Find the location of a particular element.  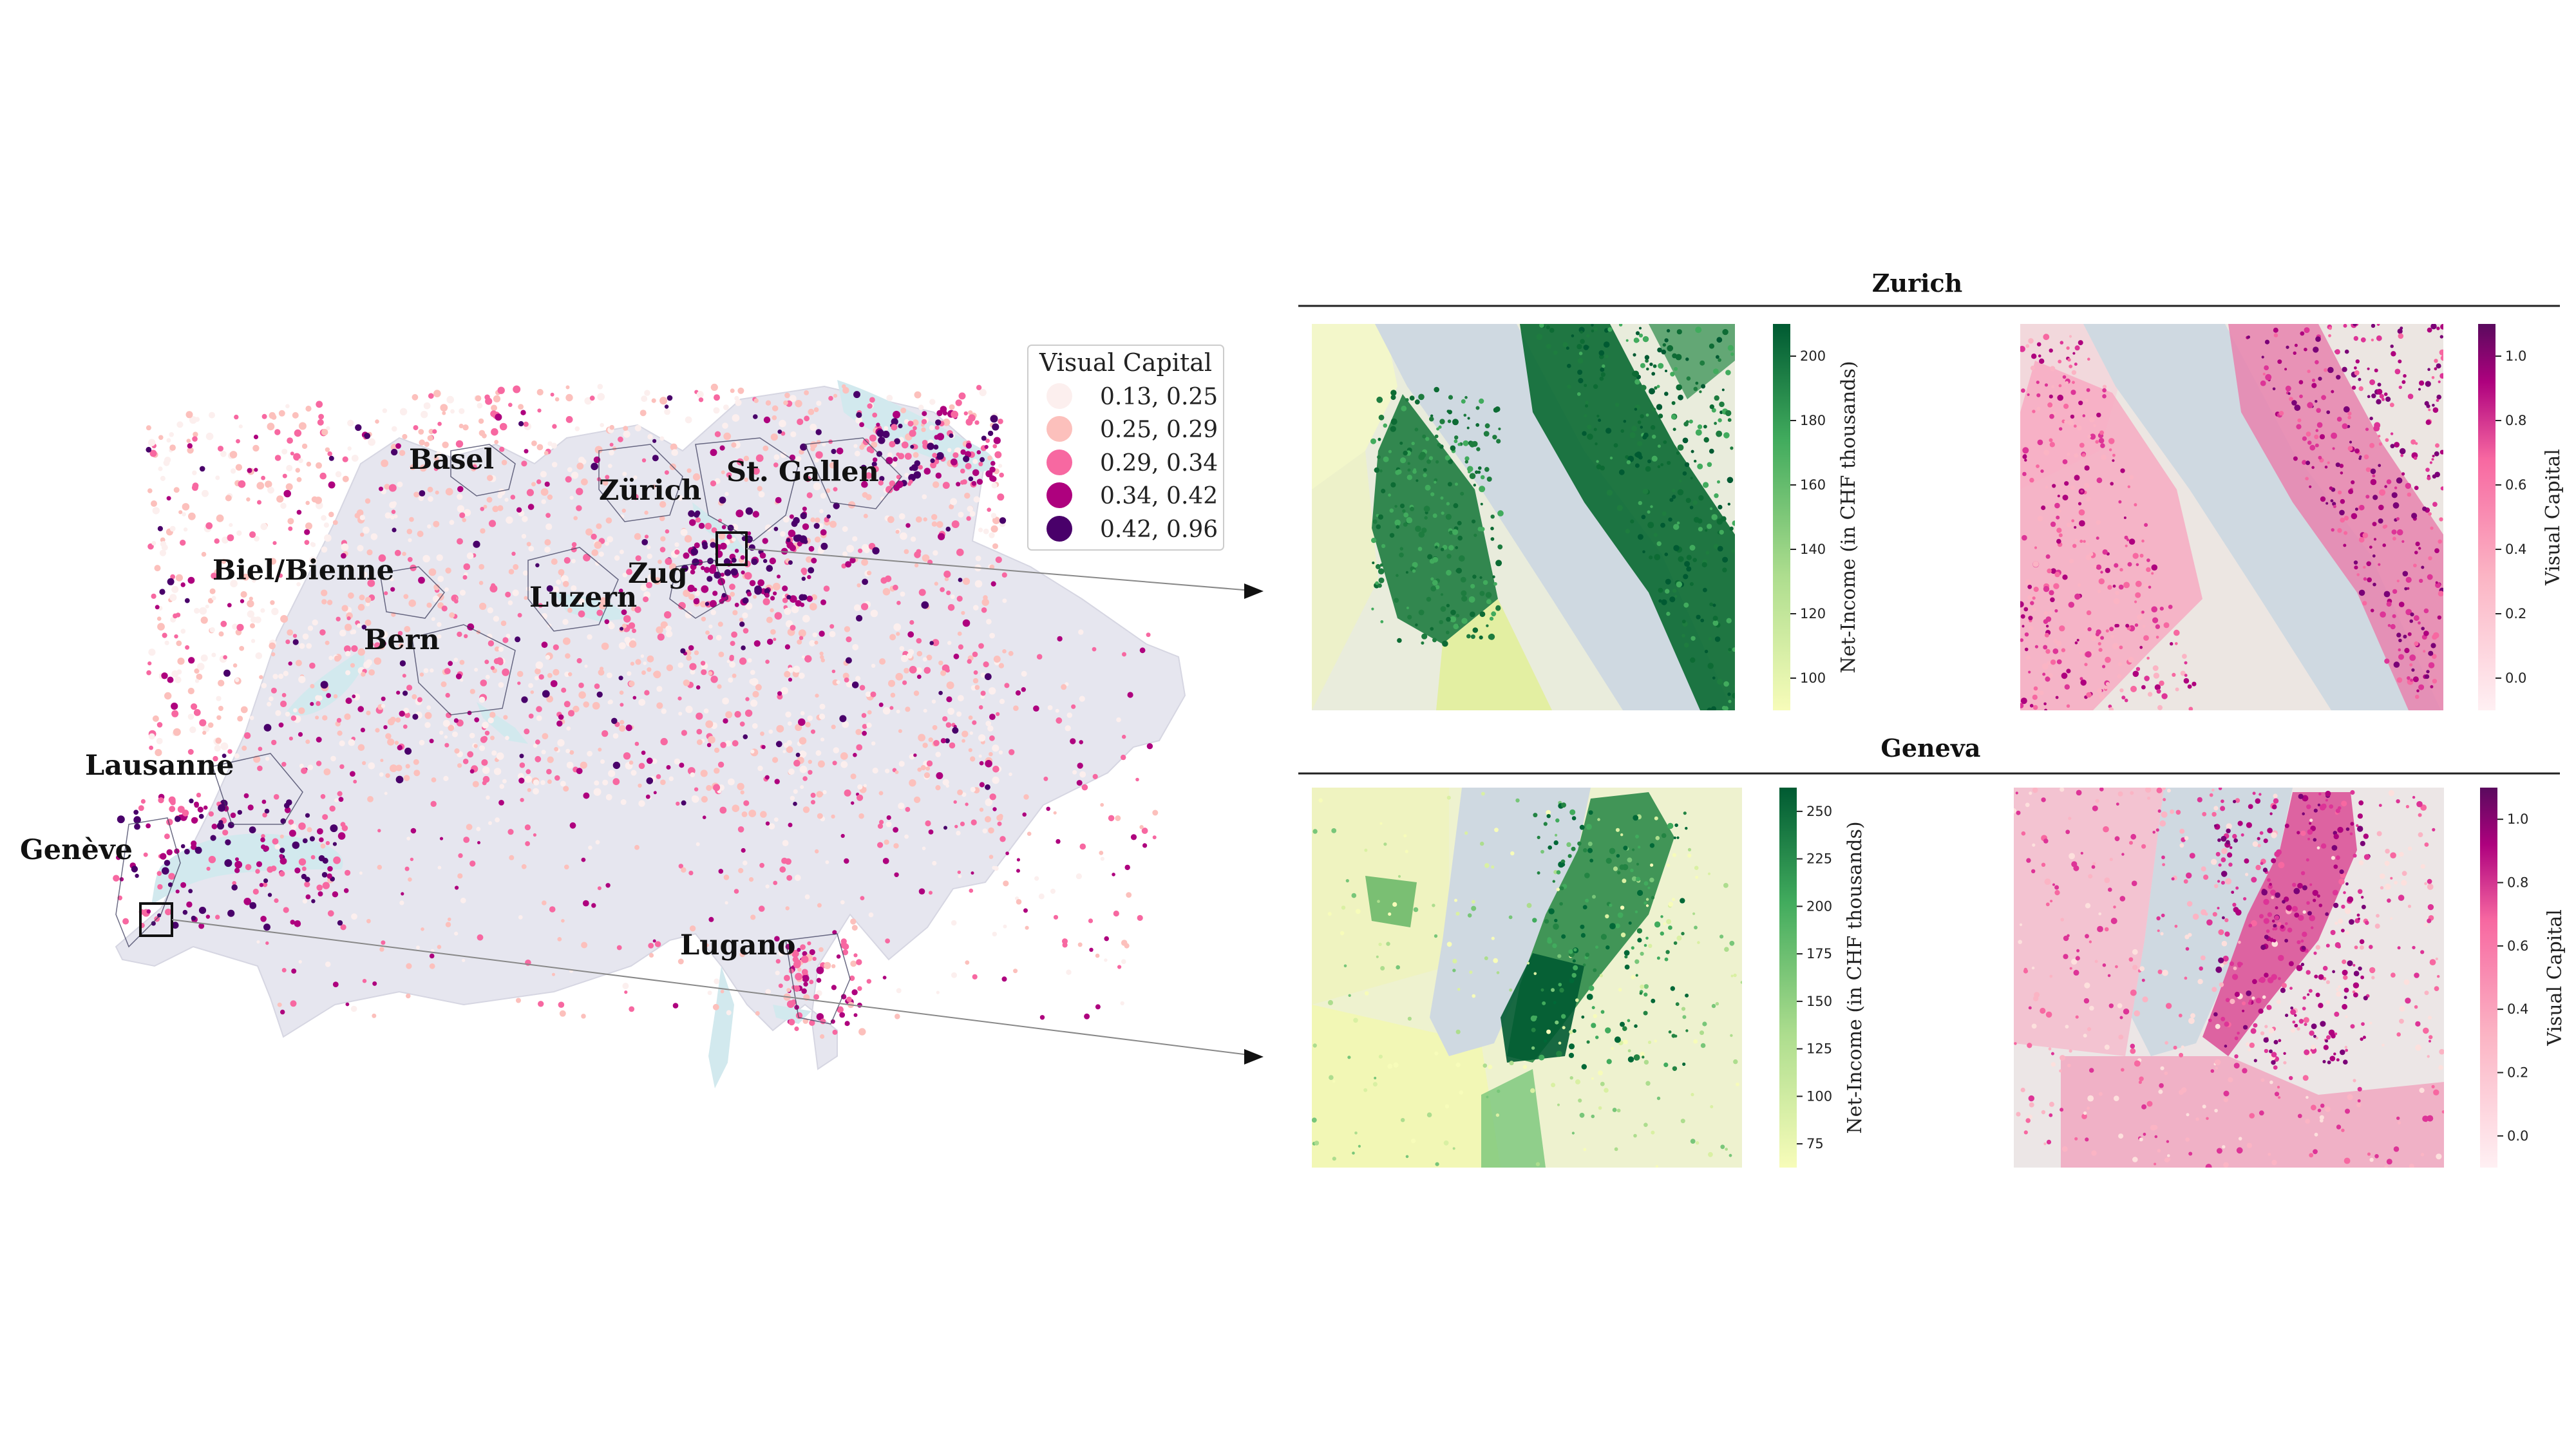

city-label-lugano: Lugano is located at coordinates (738, 945).